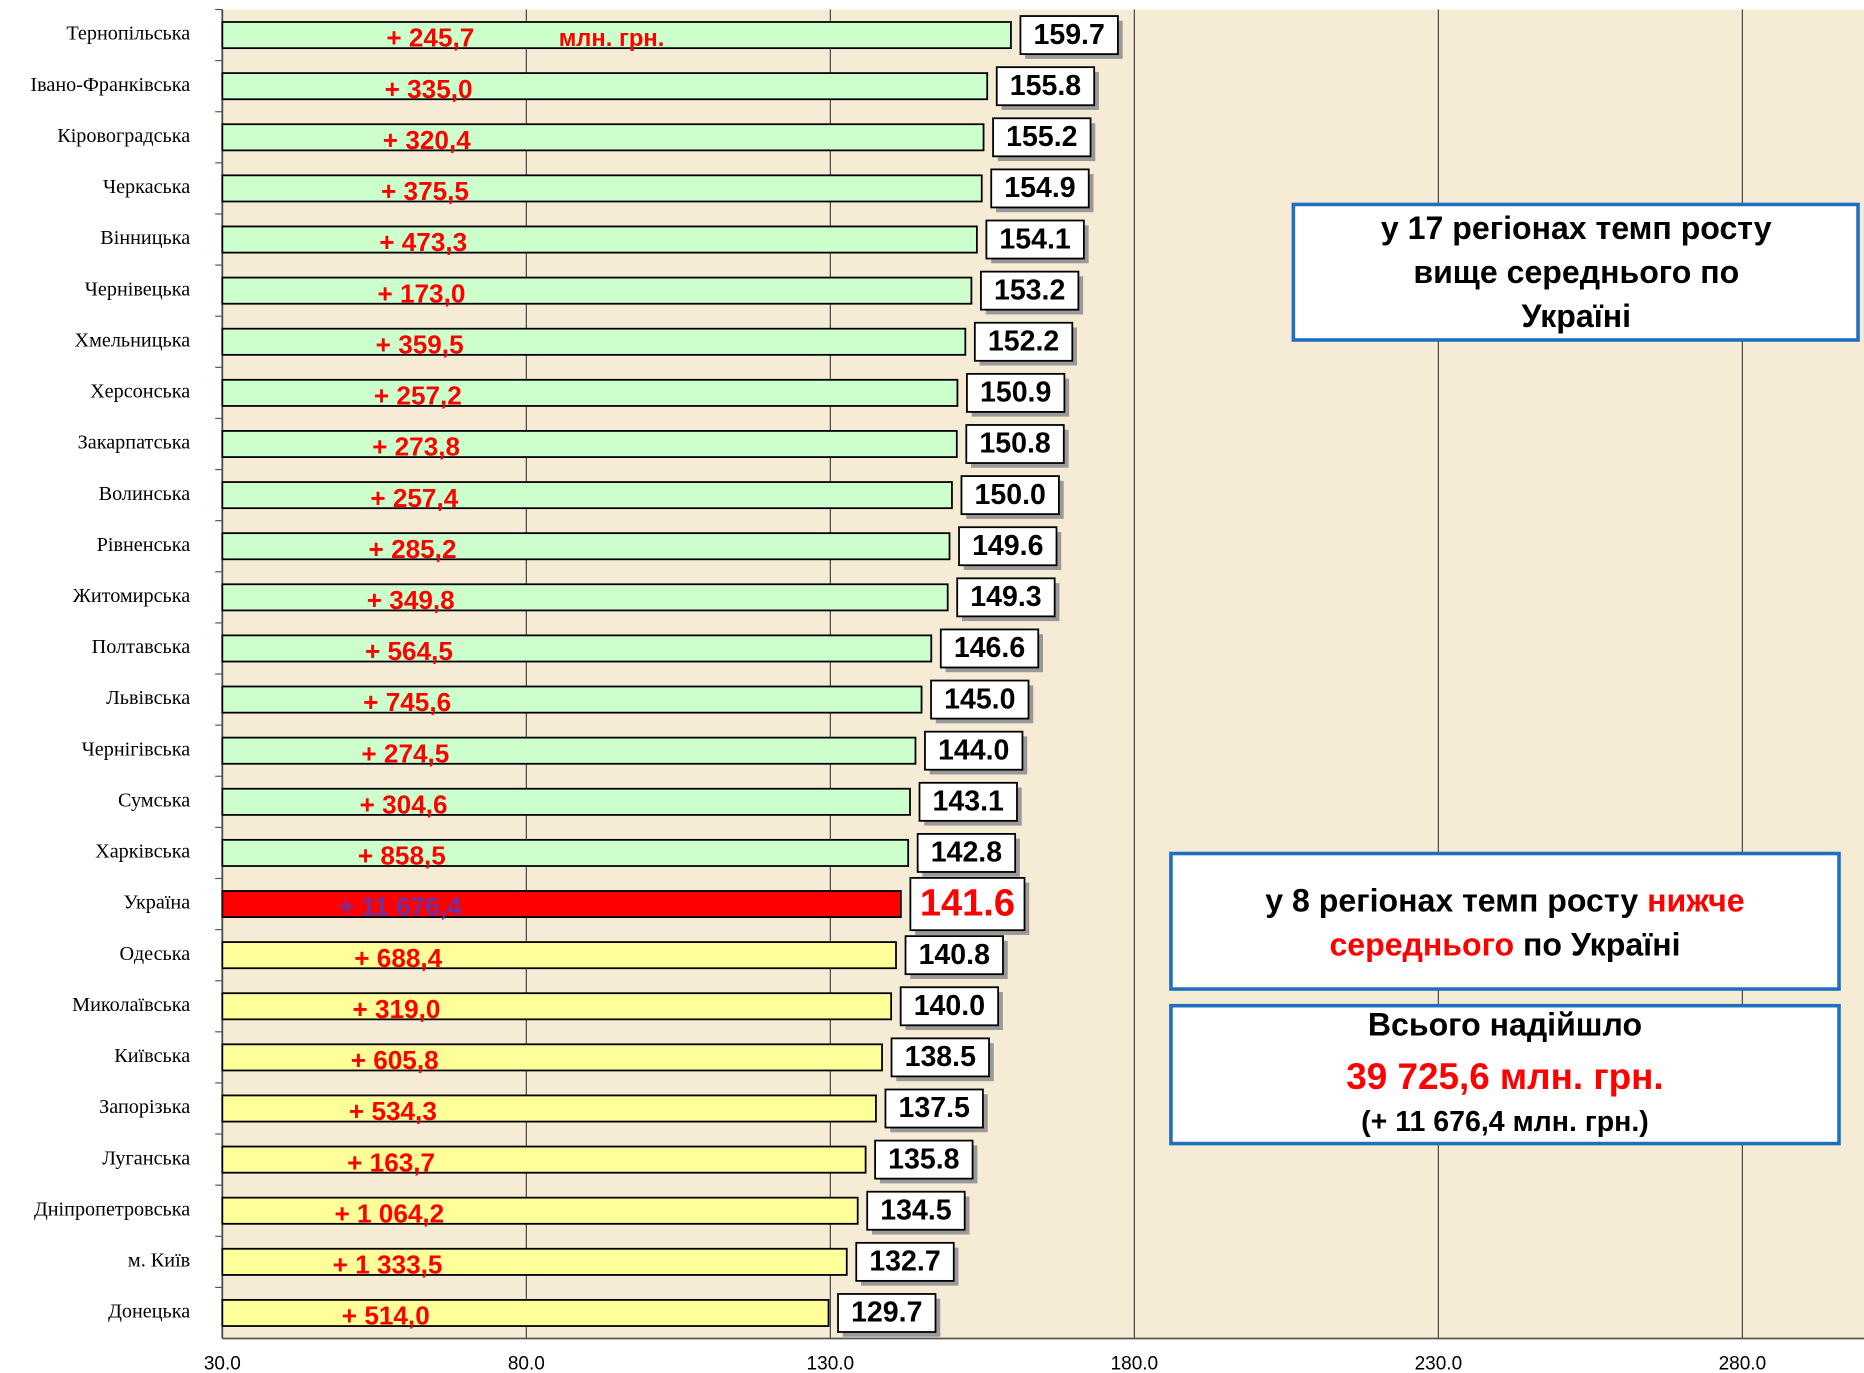 This screenshot has width=1864, height=1373. Describe the element at coordinates (1577, 316) in the screenshot. I see `note-text: Україні` at that location.